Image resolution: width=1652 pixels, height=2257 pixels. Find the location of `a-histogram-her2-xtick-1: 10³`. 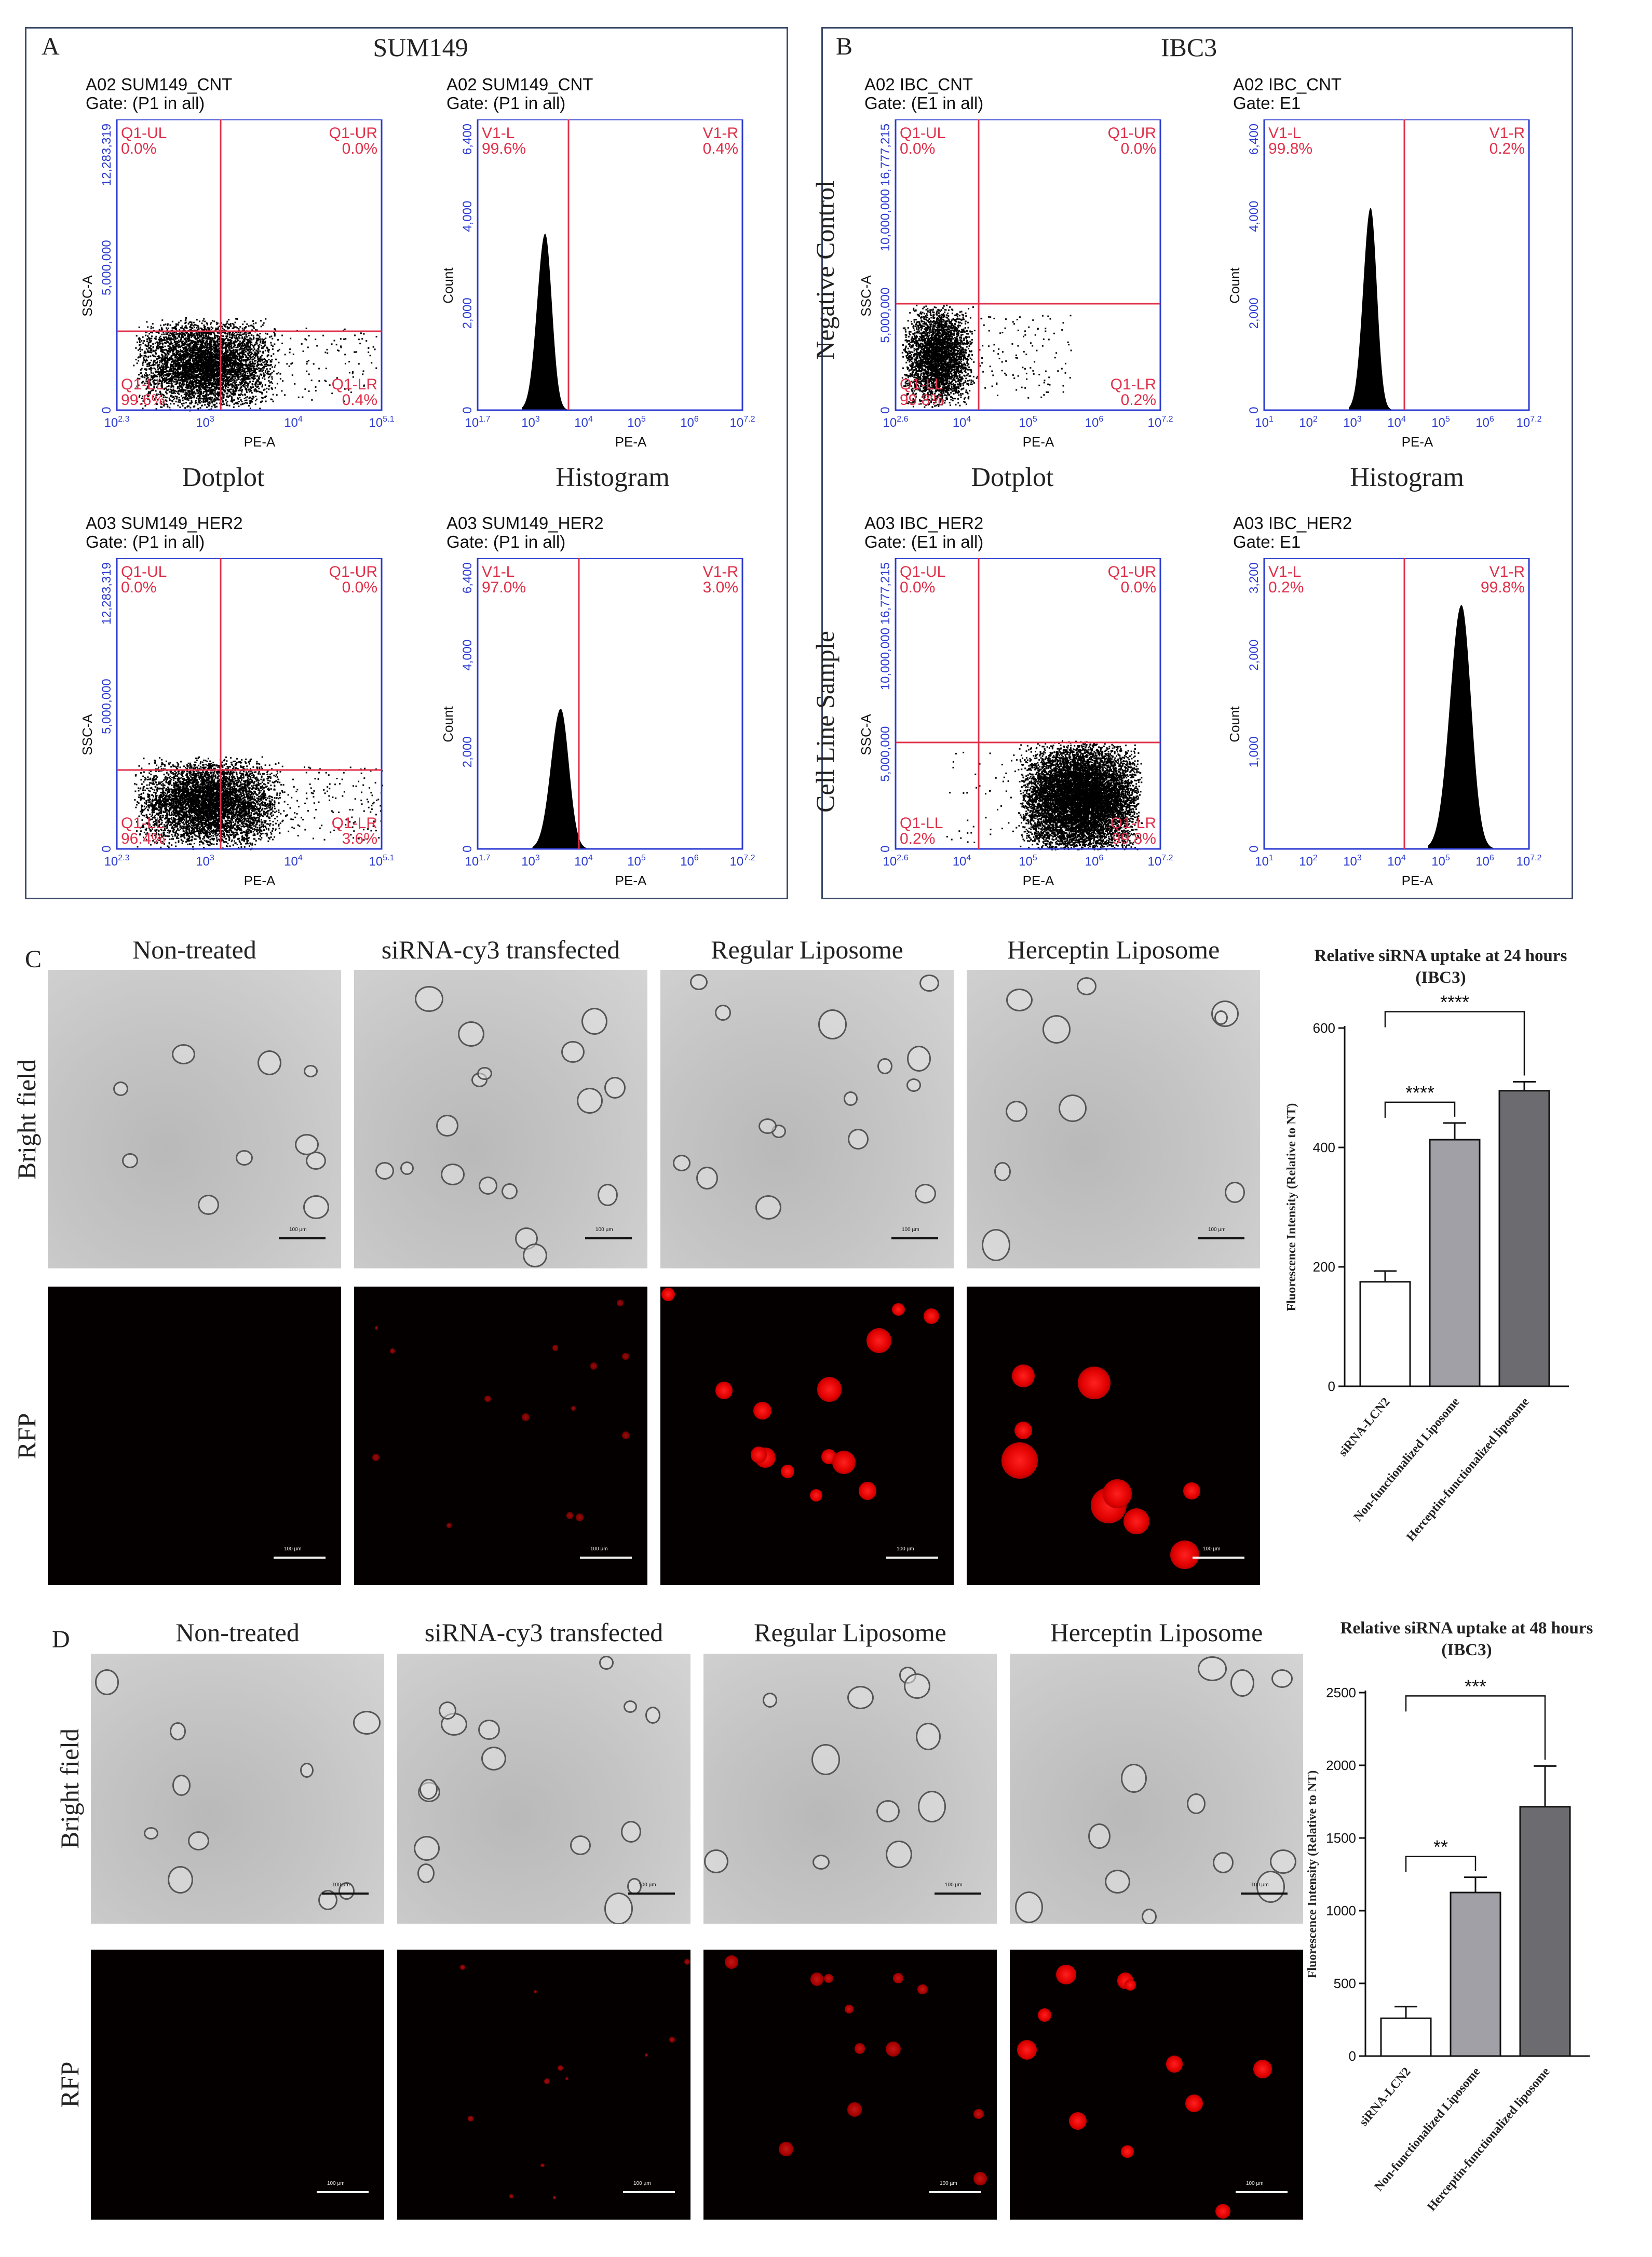

a-histogram-her2-xtick-1: 10³ is located at coordinates (530, 861).